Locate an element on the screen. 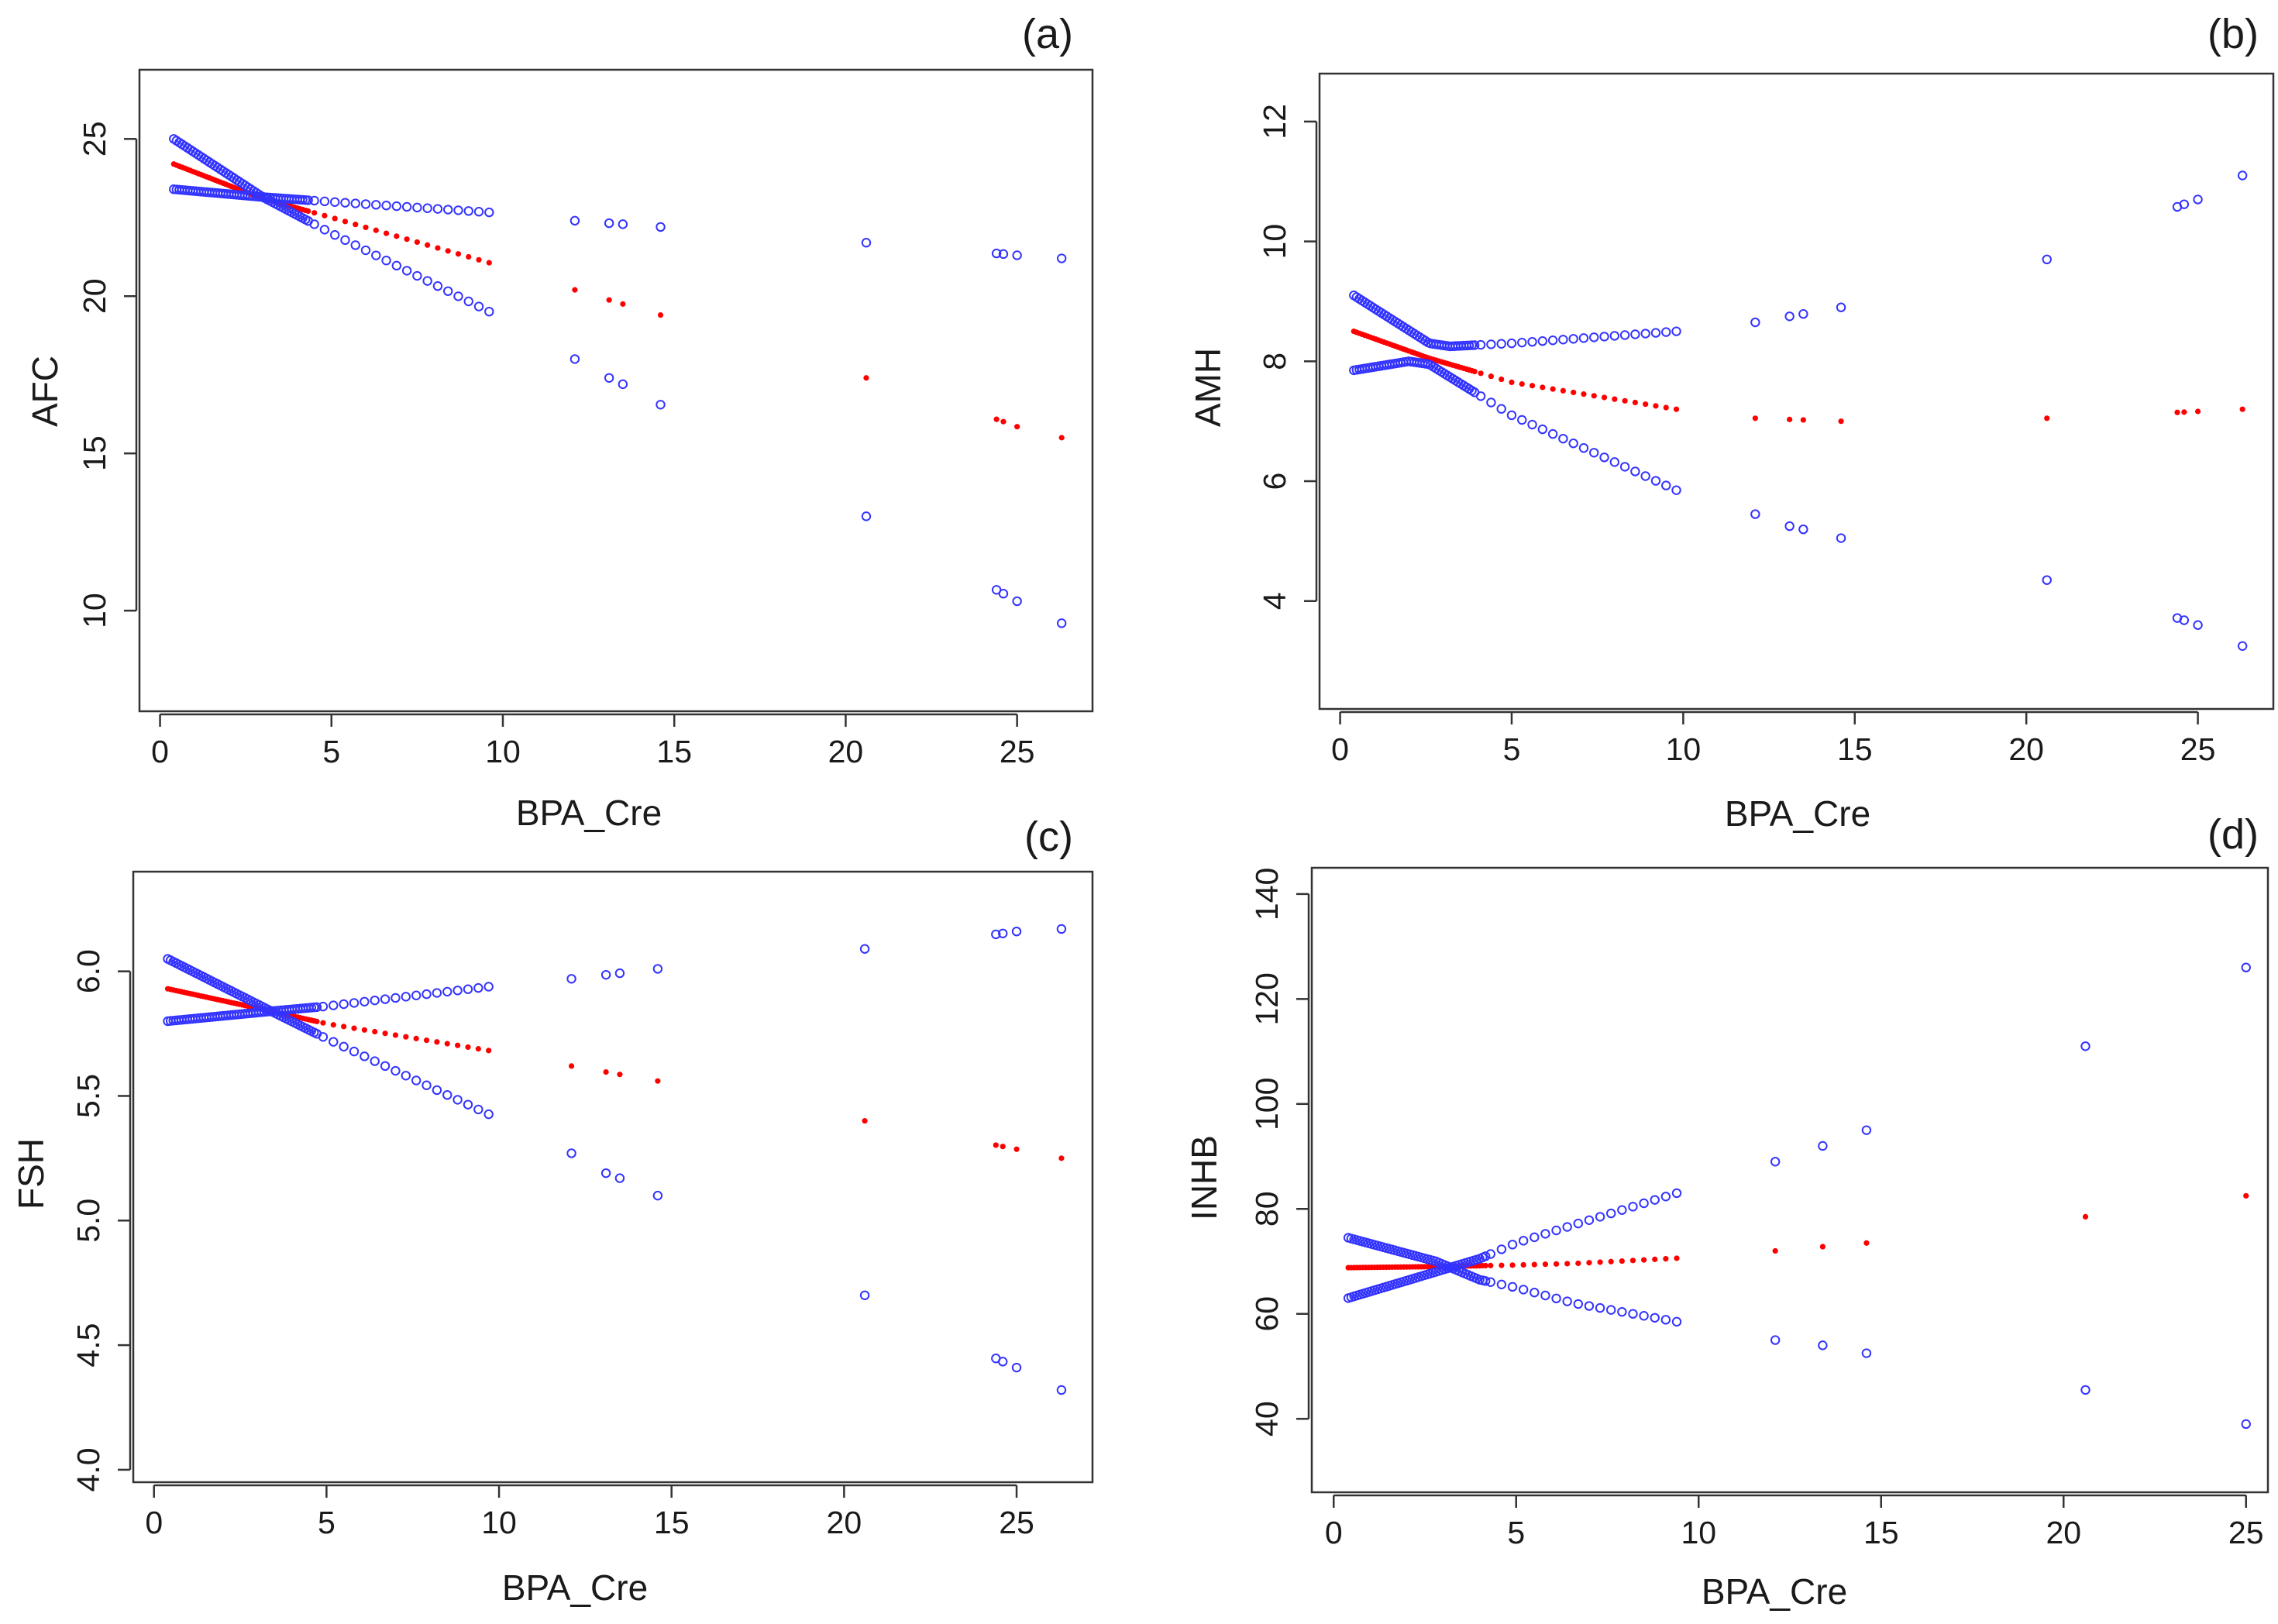  x-tick-label: 0 is located at coordinates (160, 751).